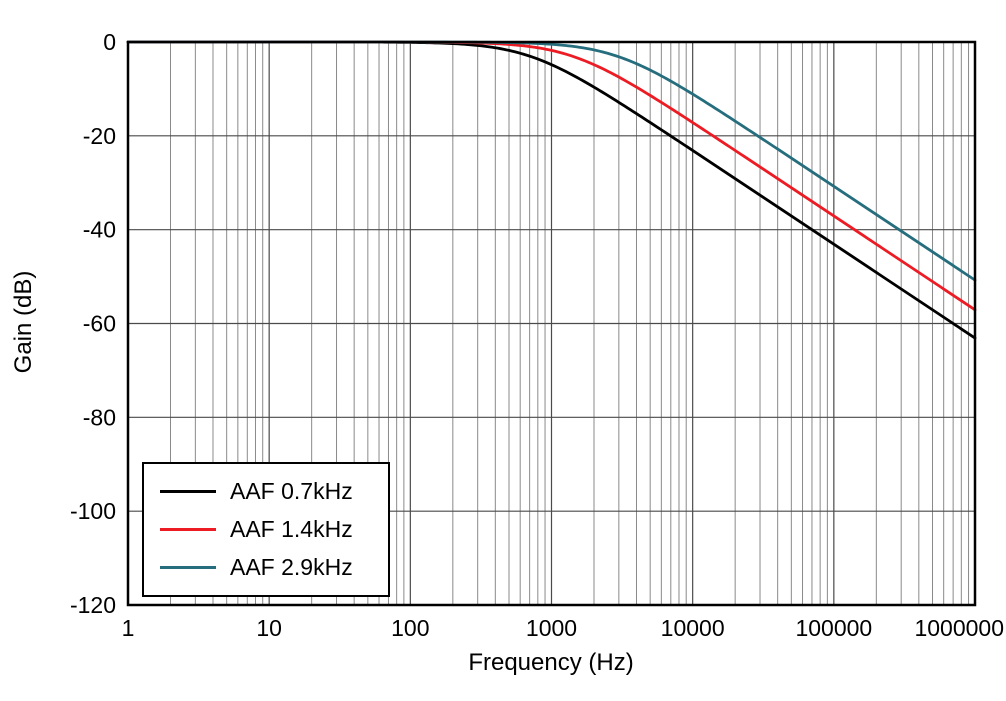 The height and width of the screenshot is (701, 1006). What do you see at coordinates (269, 628) in the screenshot?
I see `x-tick-label: 10` at bounding box center [269, 628].